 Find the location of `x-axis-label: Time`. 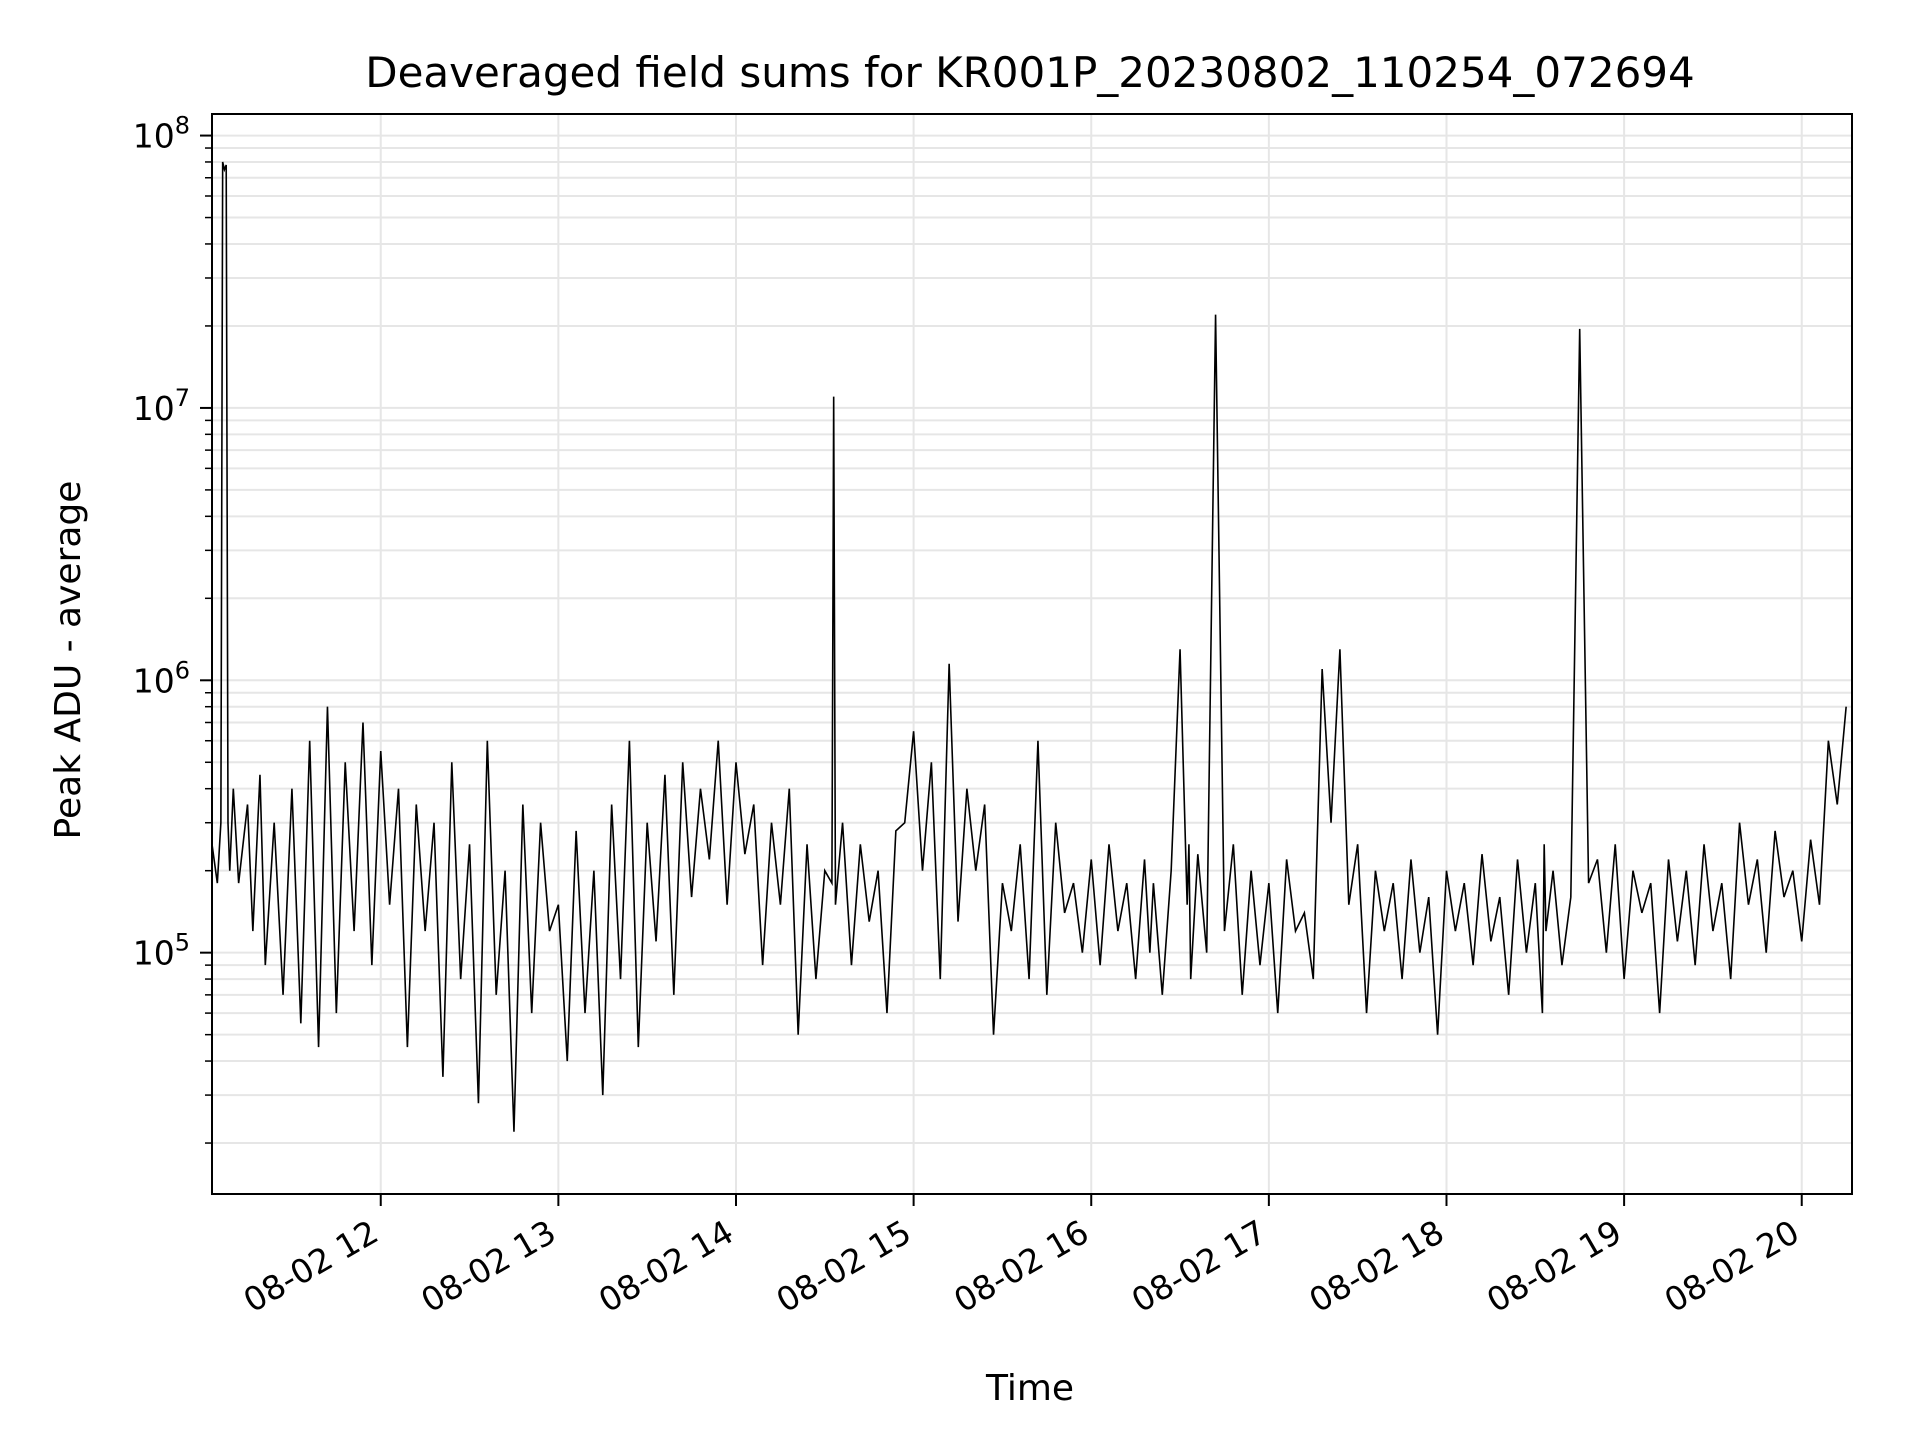

x-axis-label: Time is located at coordinates (1029, 1388).